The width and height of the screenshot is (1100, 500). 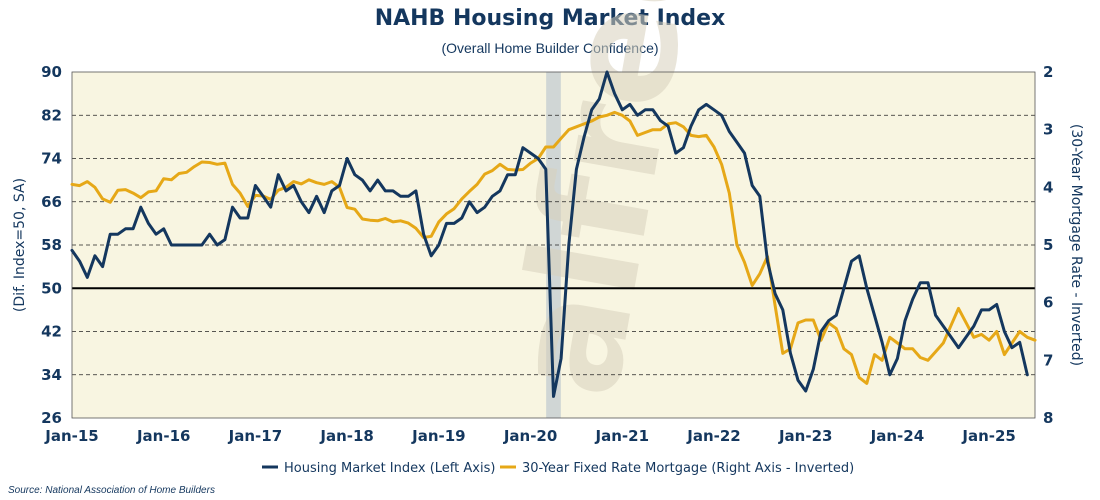 What do you see at coordinates (530, 436) in the screenshot?
I see `x-tick-label: Jan-20` at bounding box center [530, 436].